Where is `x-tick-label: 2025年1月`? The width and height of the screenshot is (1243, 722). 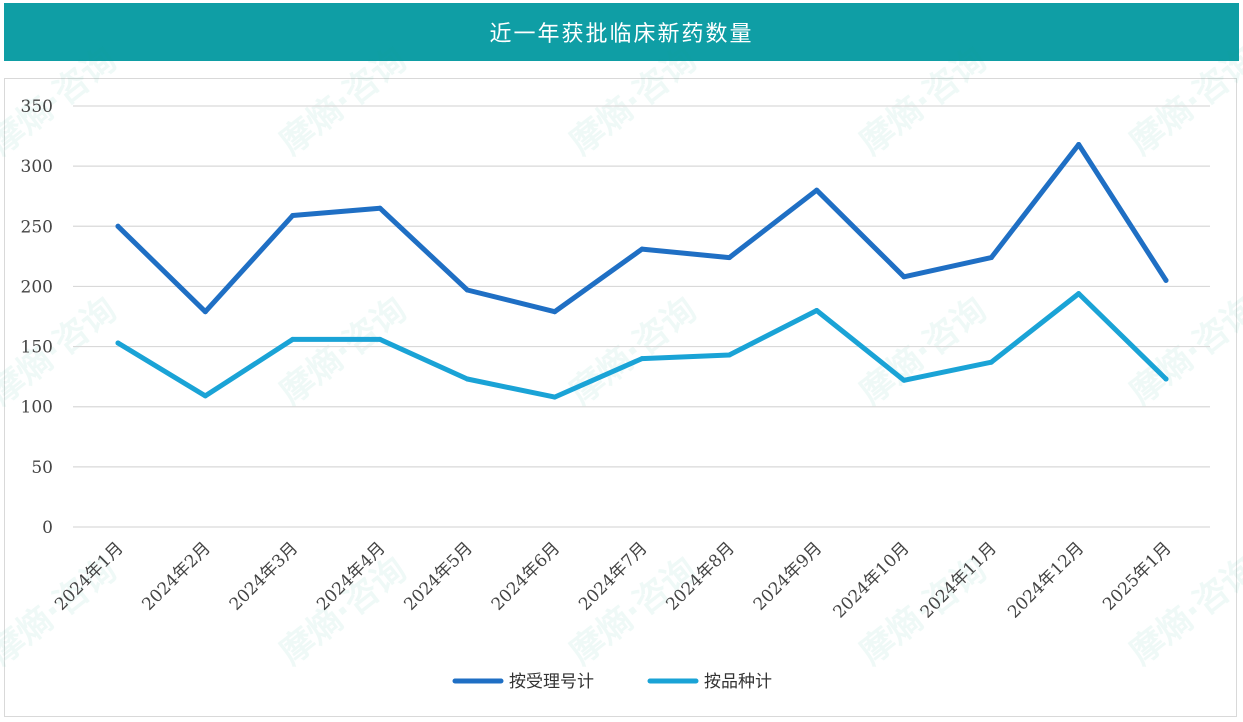 x-tick-label: 2025年1月 is located at coordinates (1137, 576).